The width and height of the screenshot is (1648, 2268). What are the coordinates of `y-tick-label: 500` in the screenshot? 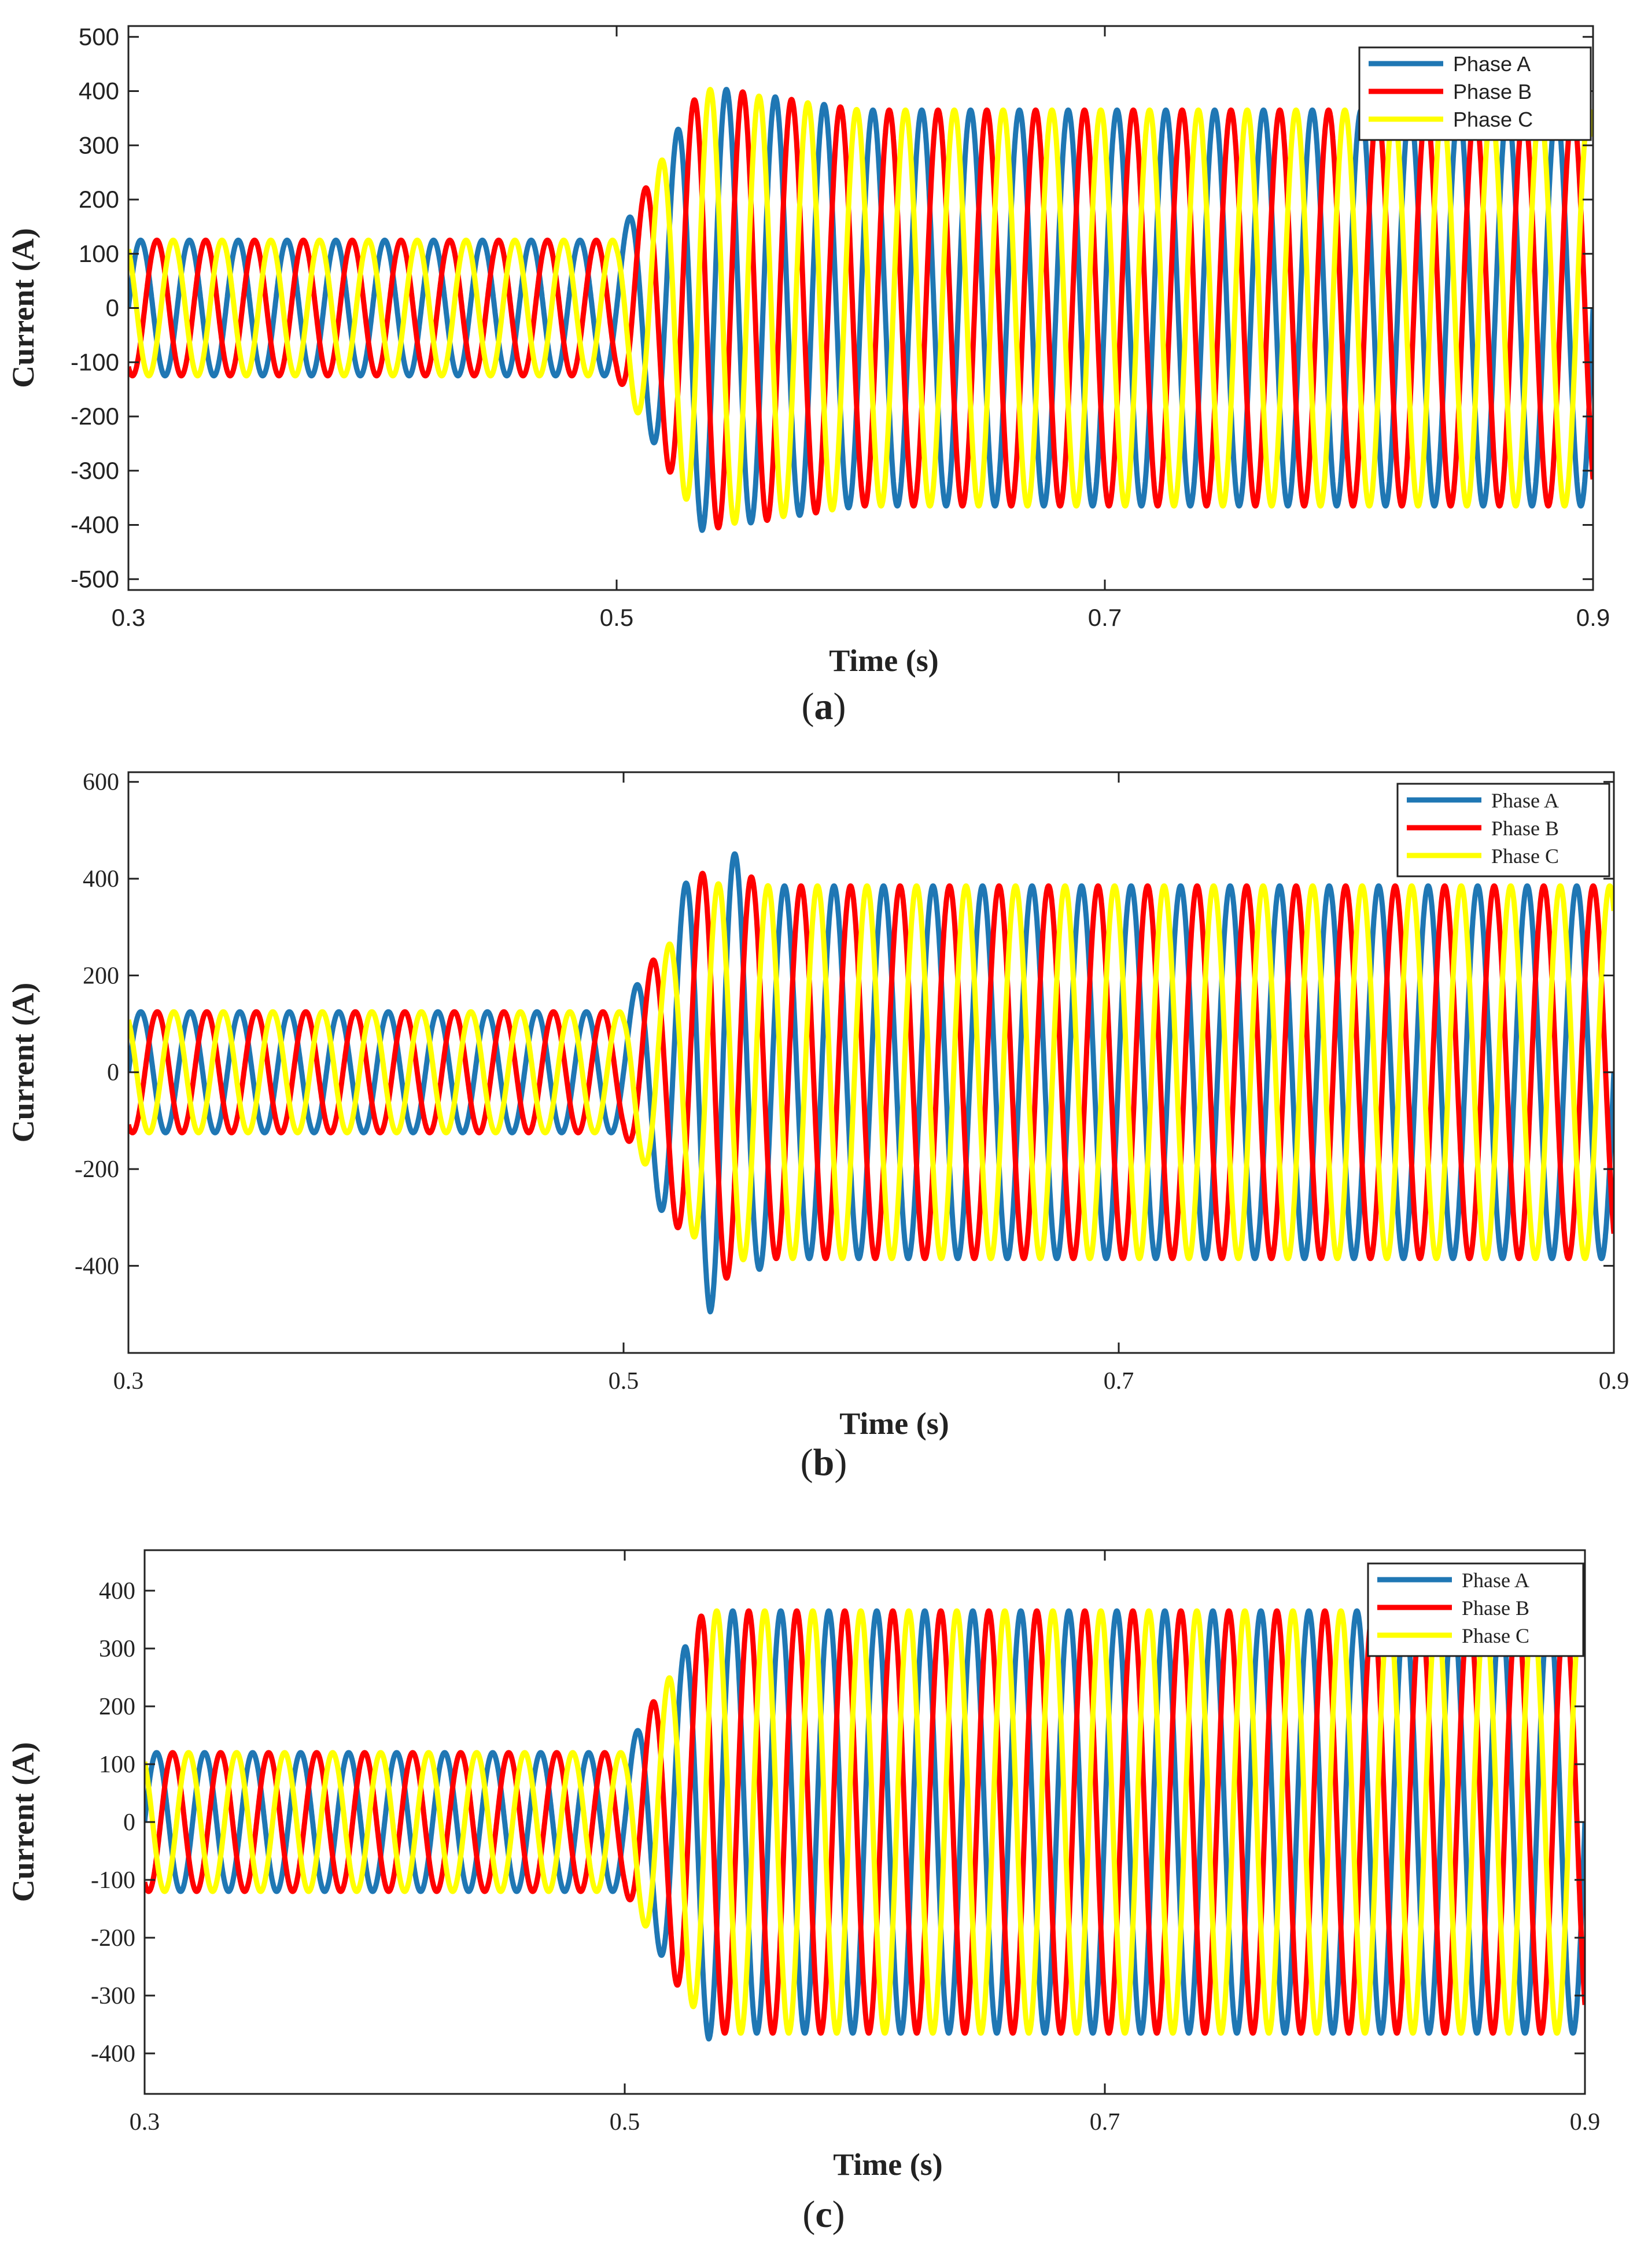 It's located at (99, 36).